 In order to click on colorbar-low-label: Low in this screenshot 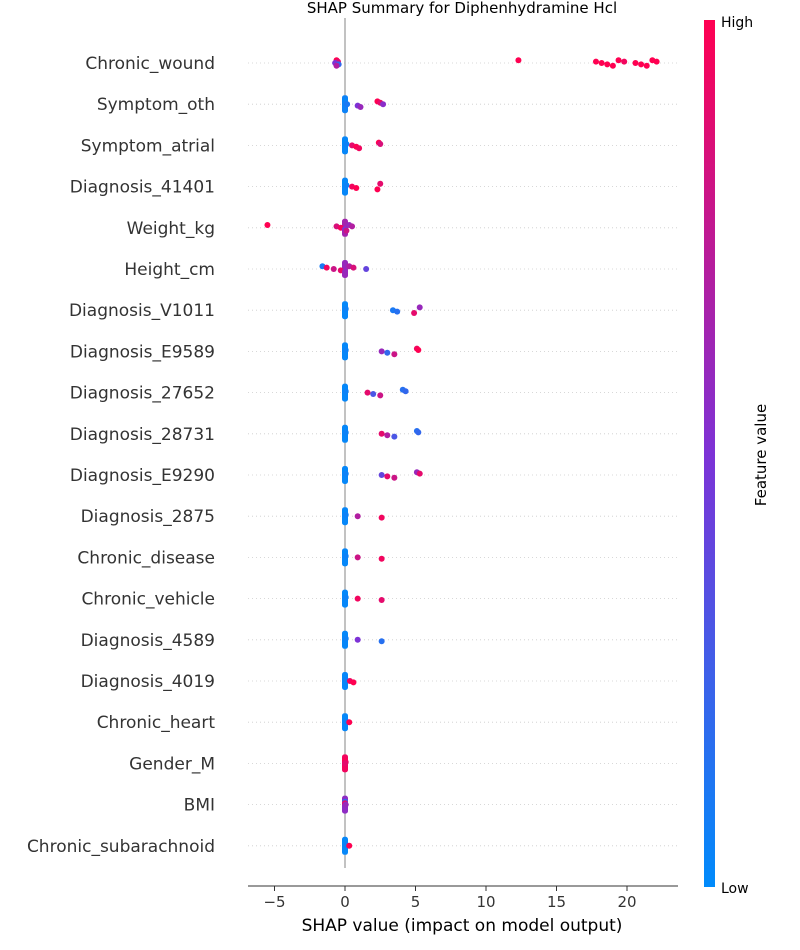, I will do `click(735, 889)`.